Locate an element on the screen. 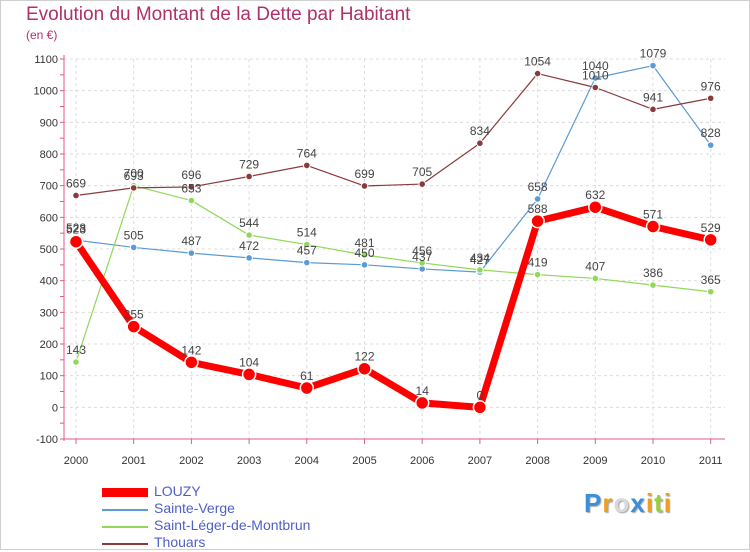  data-label-thouars: 693 is located at coordinates (134, 176).